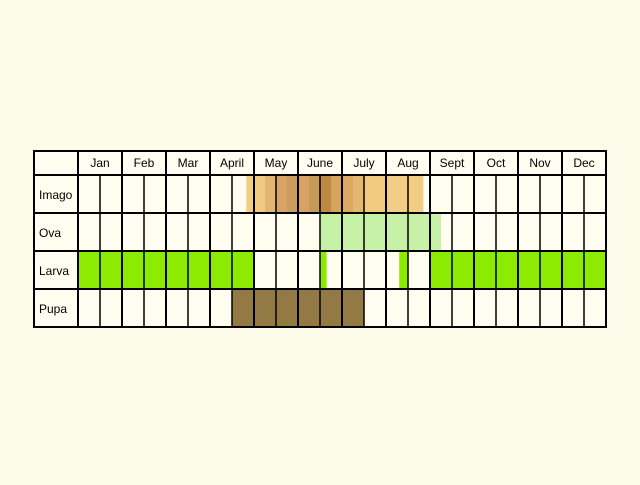  Describe the element at coordinates (188, 163) in the screenshot. I see `month-label-mar: Mar` at that location.